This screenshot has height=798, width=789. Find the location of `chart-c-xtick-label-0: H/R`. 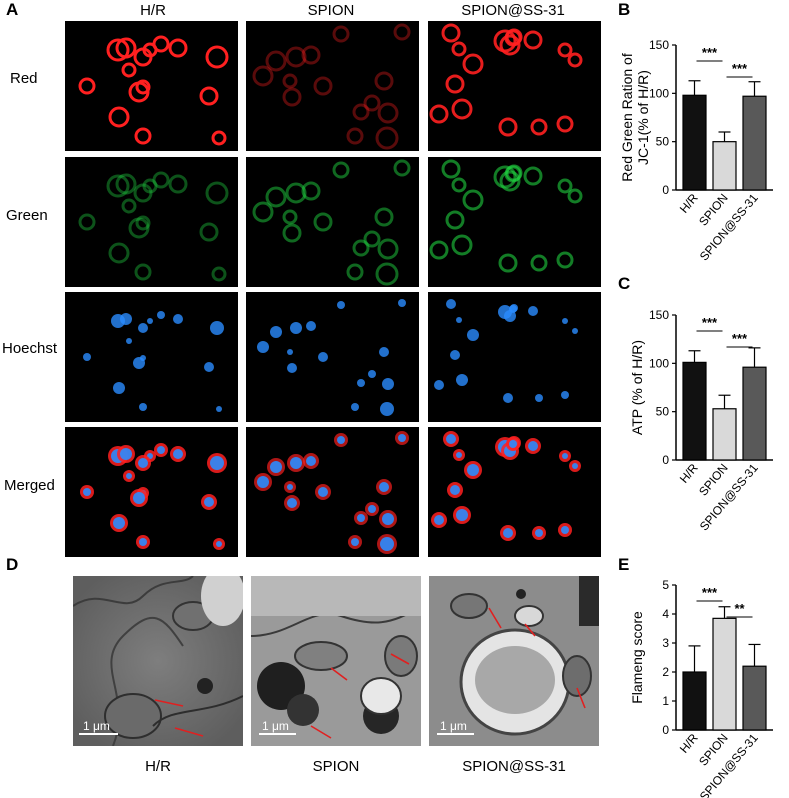

chart-c-xtick-label-0: H/R is located at coordinates (689, 473).